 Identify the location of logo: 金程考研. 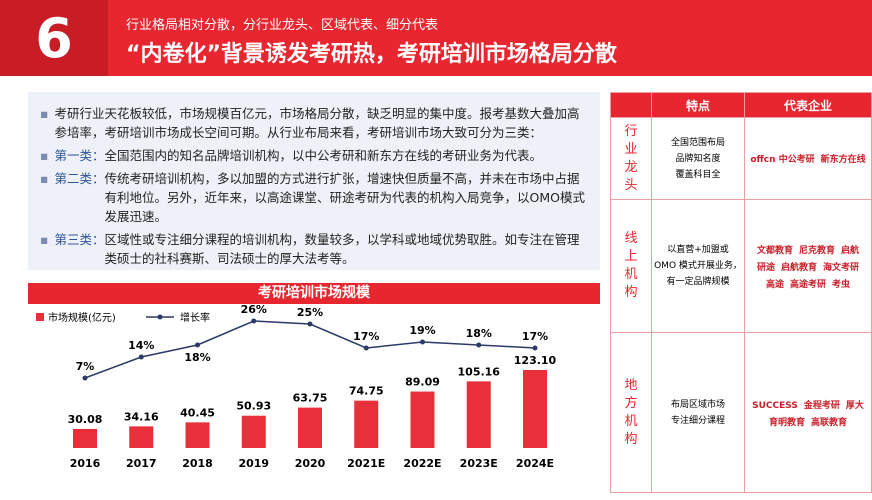
(821, 405).